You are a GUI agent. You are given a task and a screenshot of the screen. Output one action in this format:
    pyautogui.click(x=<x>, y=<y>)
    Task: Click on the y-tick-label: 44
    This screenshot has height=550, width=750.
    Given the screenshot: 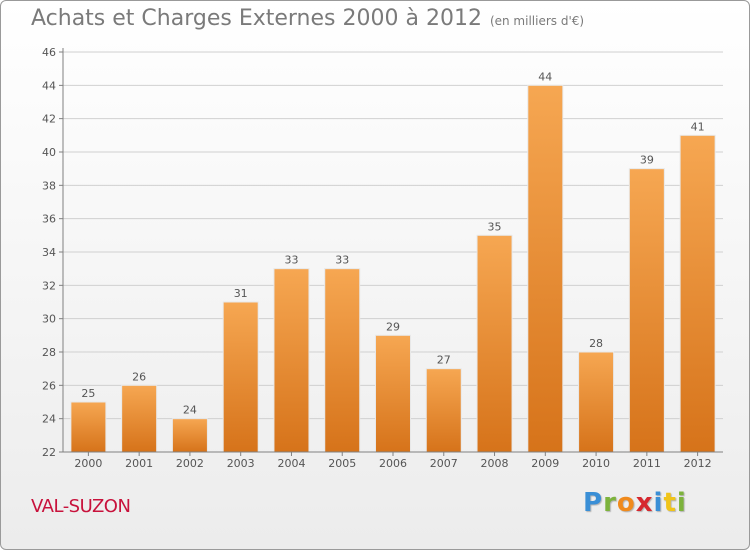 What is the action you would take?
    pyautogui.click(x=49, y=85)
    